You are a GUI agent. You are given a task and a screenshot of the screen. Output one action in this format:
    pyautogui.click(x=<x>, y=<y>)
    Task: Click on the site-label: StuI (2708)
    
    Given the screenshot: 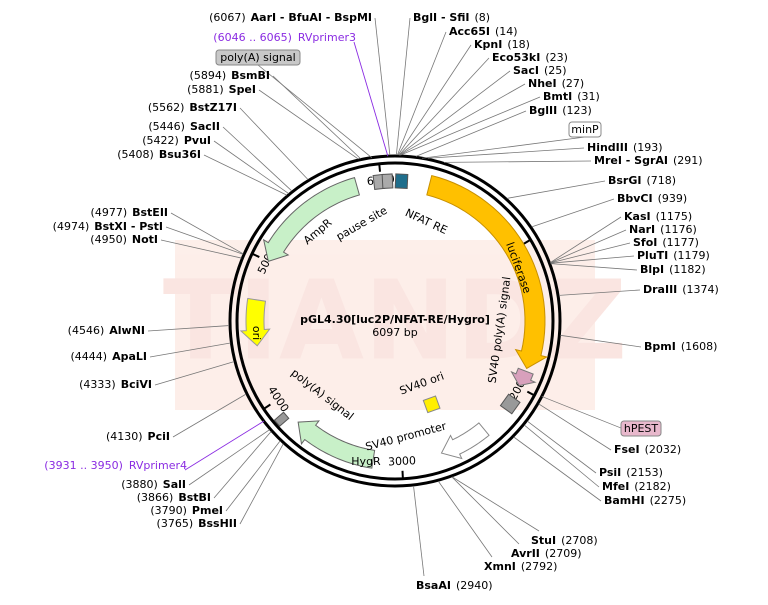 What is the action you would take?
    pyautogui.click(x=564, y=540)
    